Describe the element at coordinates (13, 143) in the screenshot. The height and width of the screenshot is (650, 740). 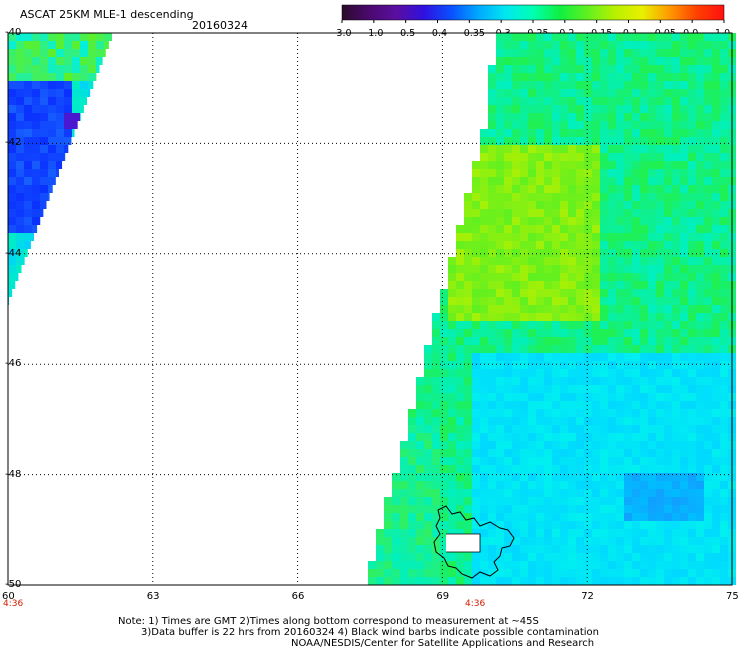
I see `latitude-label: -42` at that location.